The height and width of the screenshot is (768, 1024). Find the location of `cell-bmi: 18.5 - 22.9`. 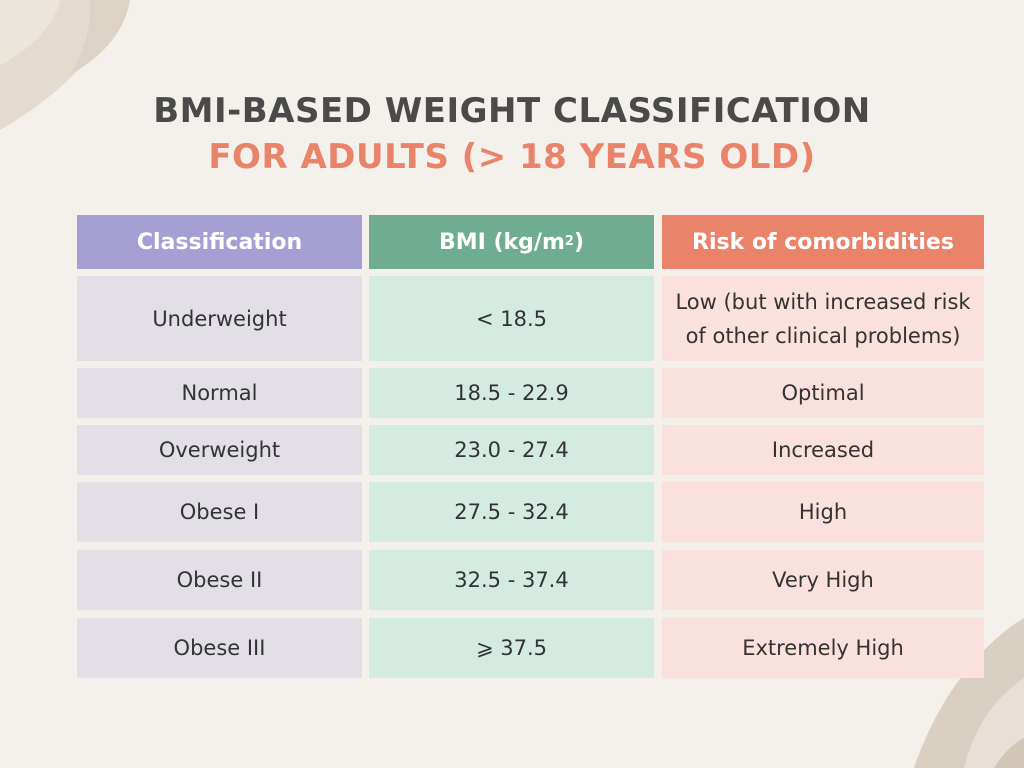

cell-bmi: 18.5 - 22.9 is located at coordinates (511, 393).